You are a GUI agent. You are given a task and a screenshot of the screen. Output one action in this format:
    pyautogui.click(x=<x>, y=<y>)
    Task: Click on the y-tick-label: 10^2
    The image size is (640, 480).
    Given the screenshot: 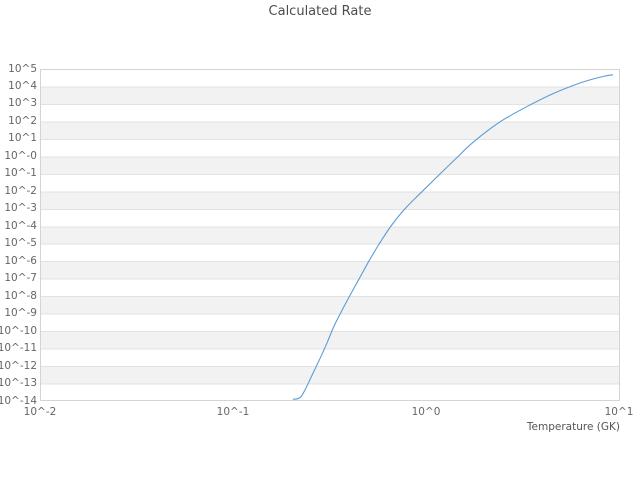 What is the action you would take?
    pyautogui.click(x=22, y=120)
    